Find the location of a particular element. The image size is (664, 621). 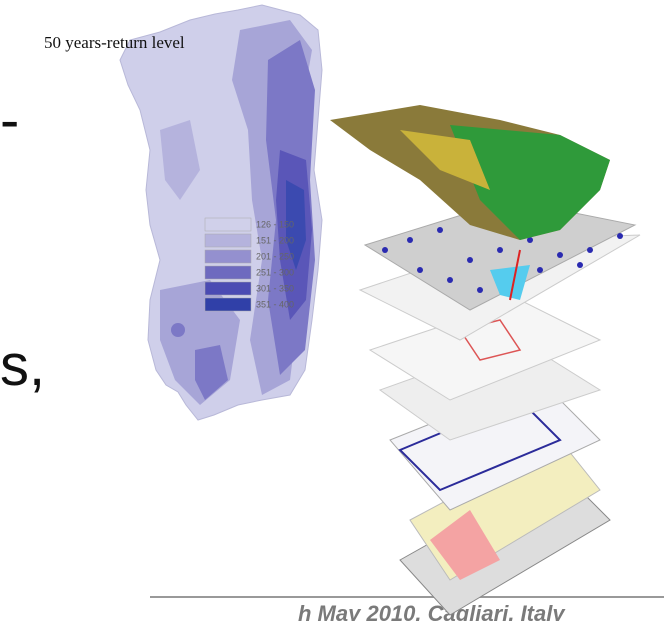

legend-label: 201 - 250 is located at coordinates (275, 256).